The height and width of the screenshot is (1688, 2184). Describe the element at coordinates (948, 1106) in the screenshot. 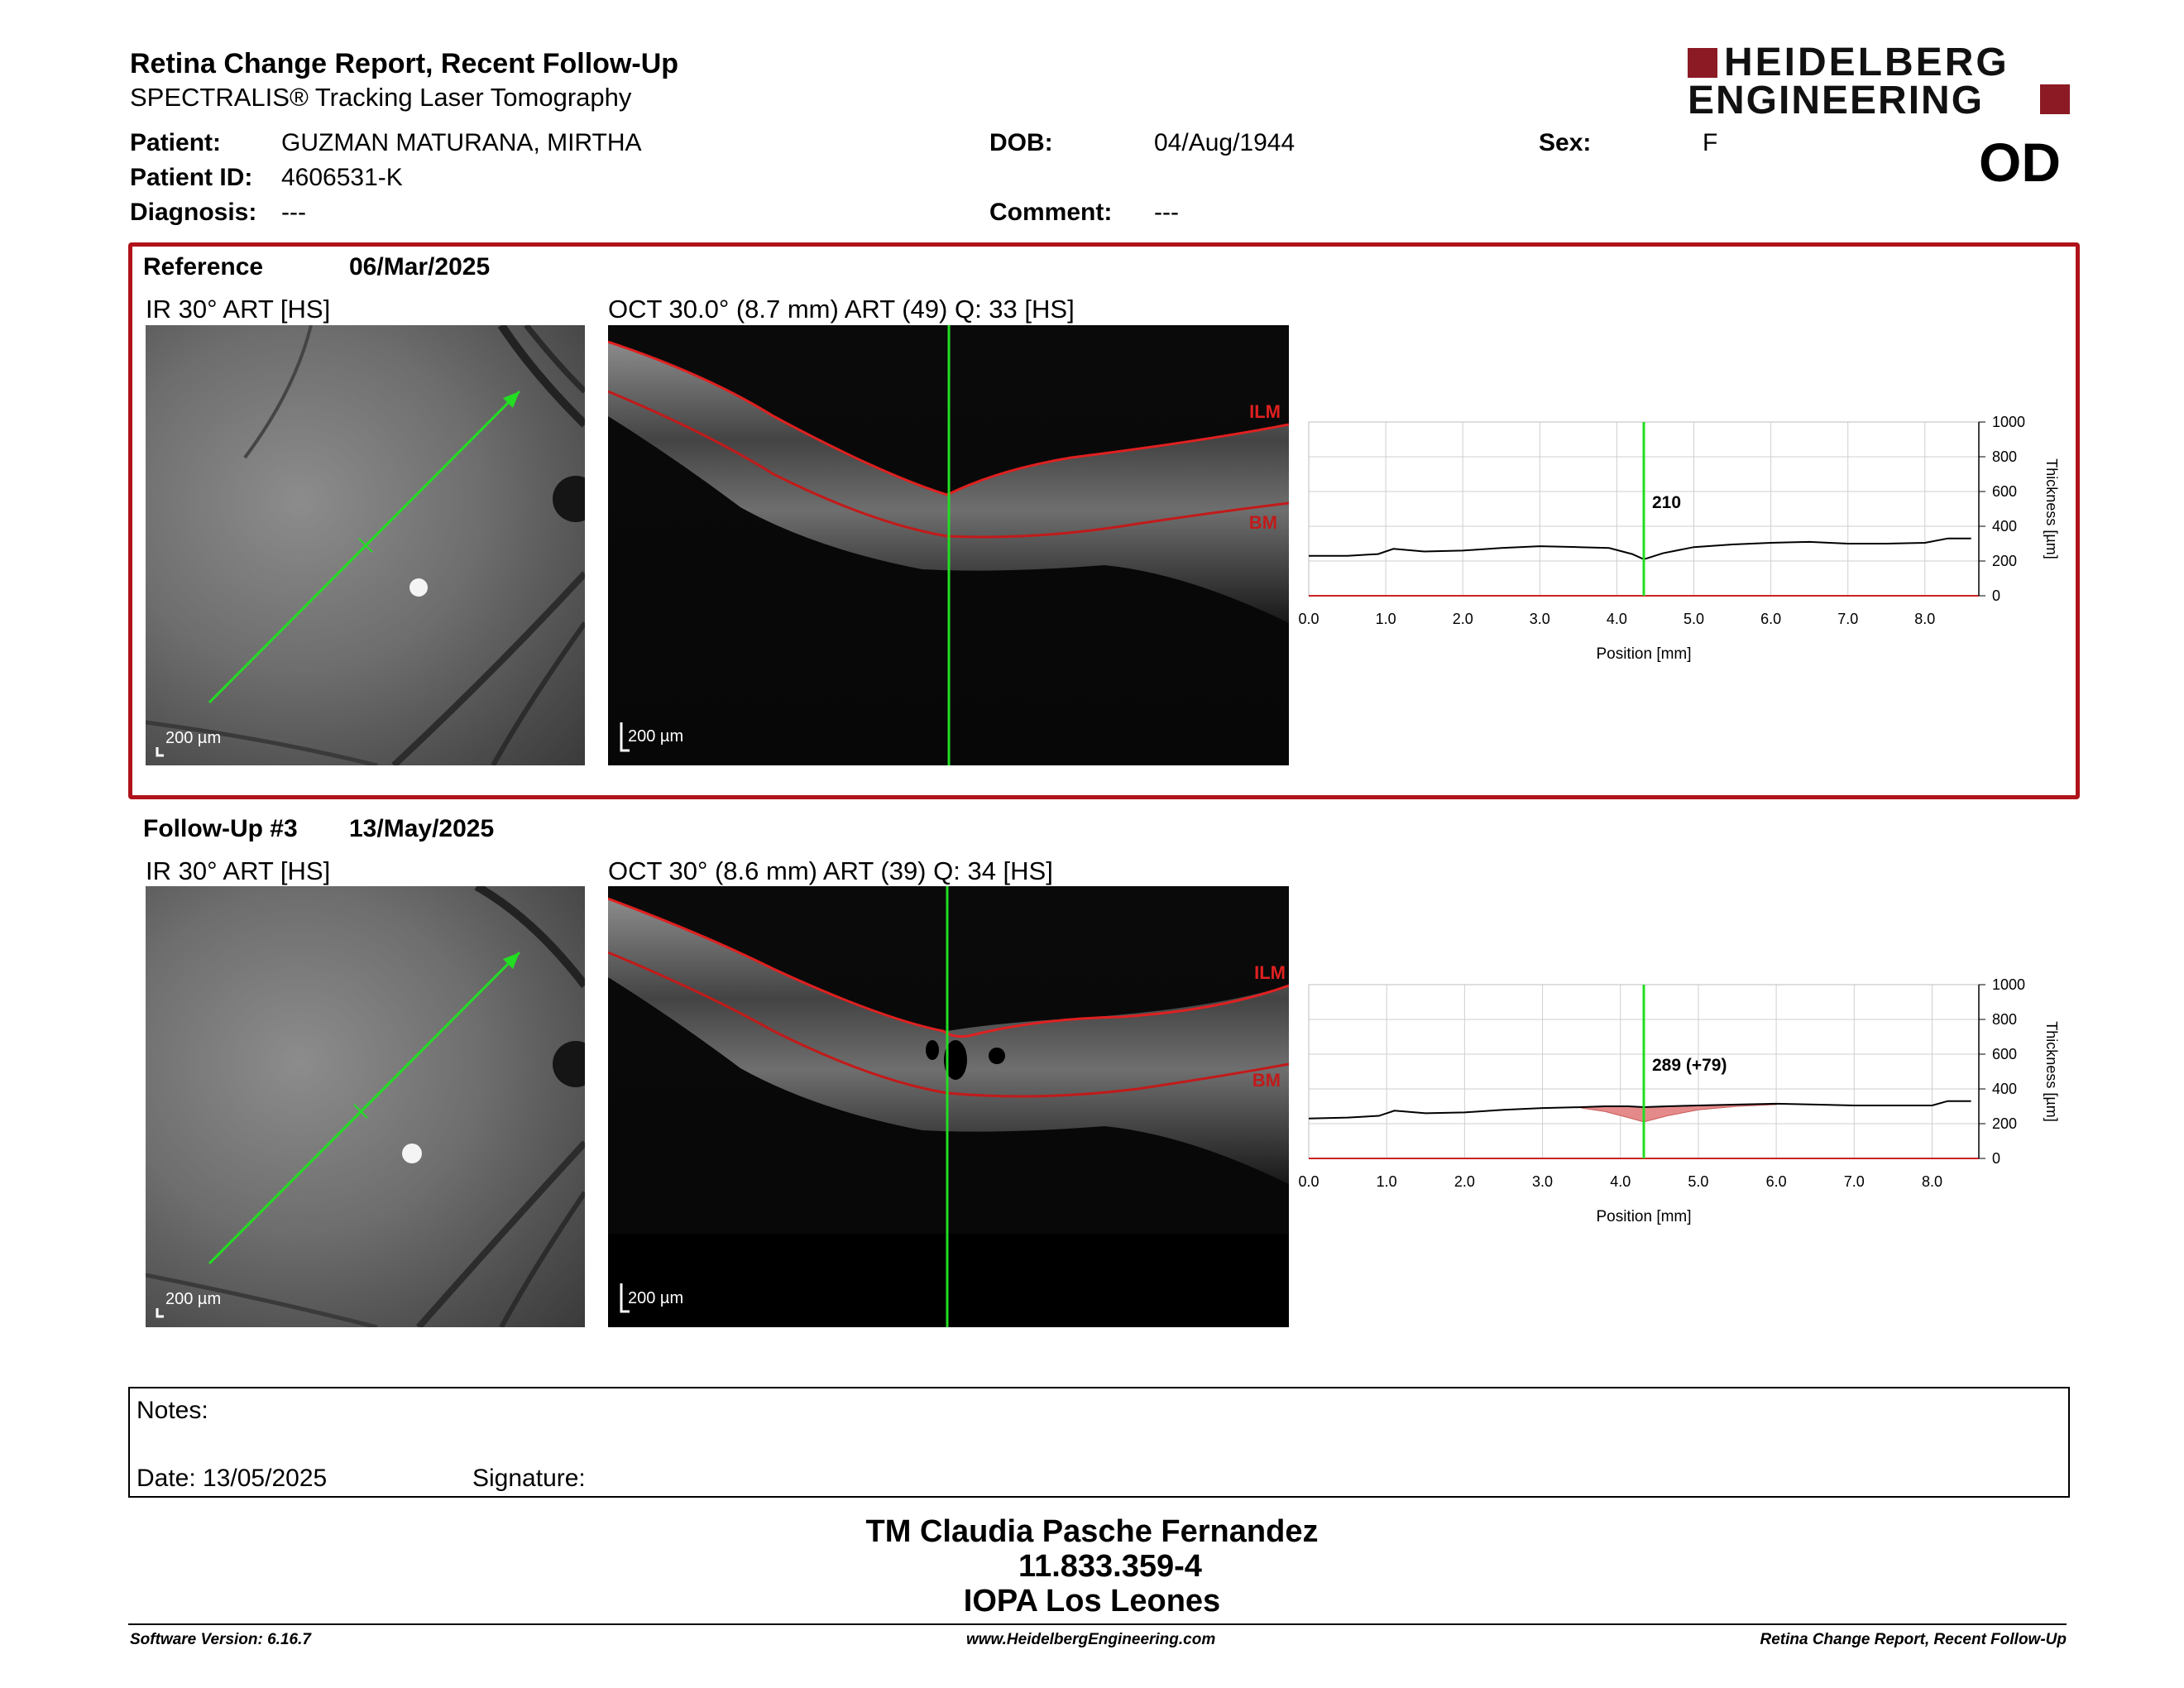

I see `followup-oct-image: ILM BM 200 µm` at that location.